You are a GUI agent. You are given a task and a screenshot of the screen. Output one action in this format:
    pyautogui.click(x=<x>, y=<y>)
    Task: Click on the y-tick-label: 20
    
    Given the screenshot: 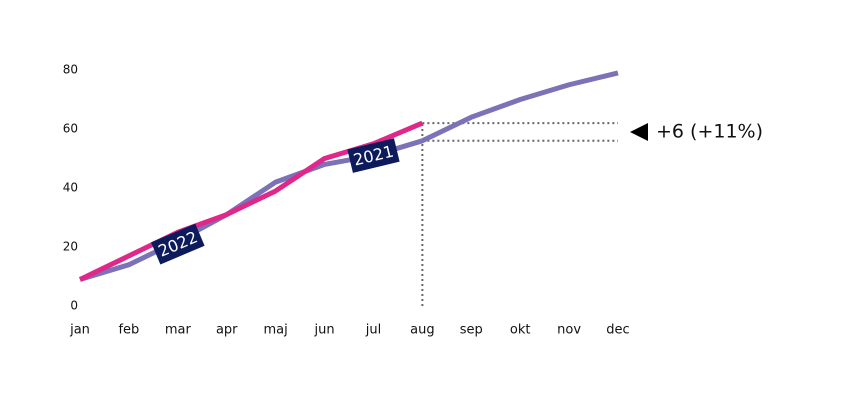 What is the action you would take?
    pyautogui.click(x=70, y=247)
    